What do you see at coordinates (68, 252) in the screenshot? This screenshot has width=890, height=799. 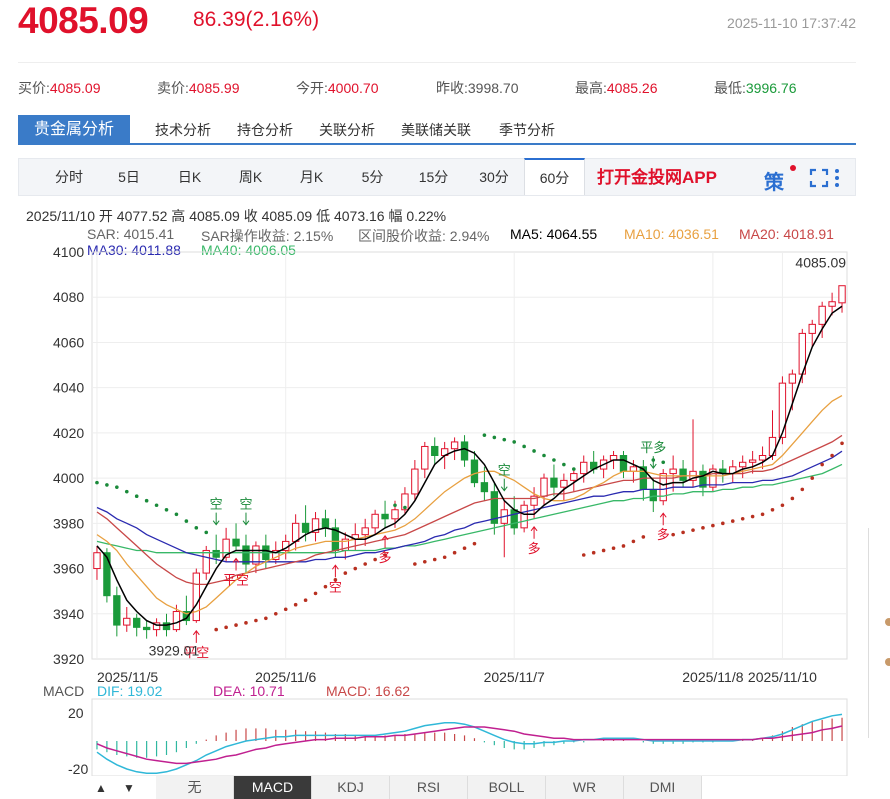 I see `y-tick-label: 4100` at bounding box center [68, 252].